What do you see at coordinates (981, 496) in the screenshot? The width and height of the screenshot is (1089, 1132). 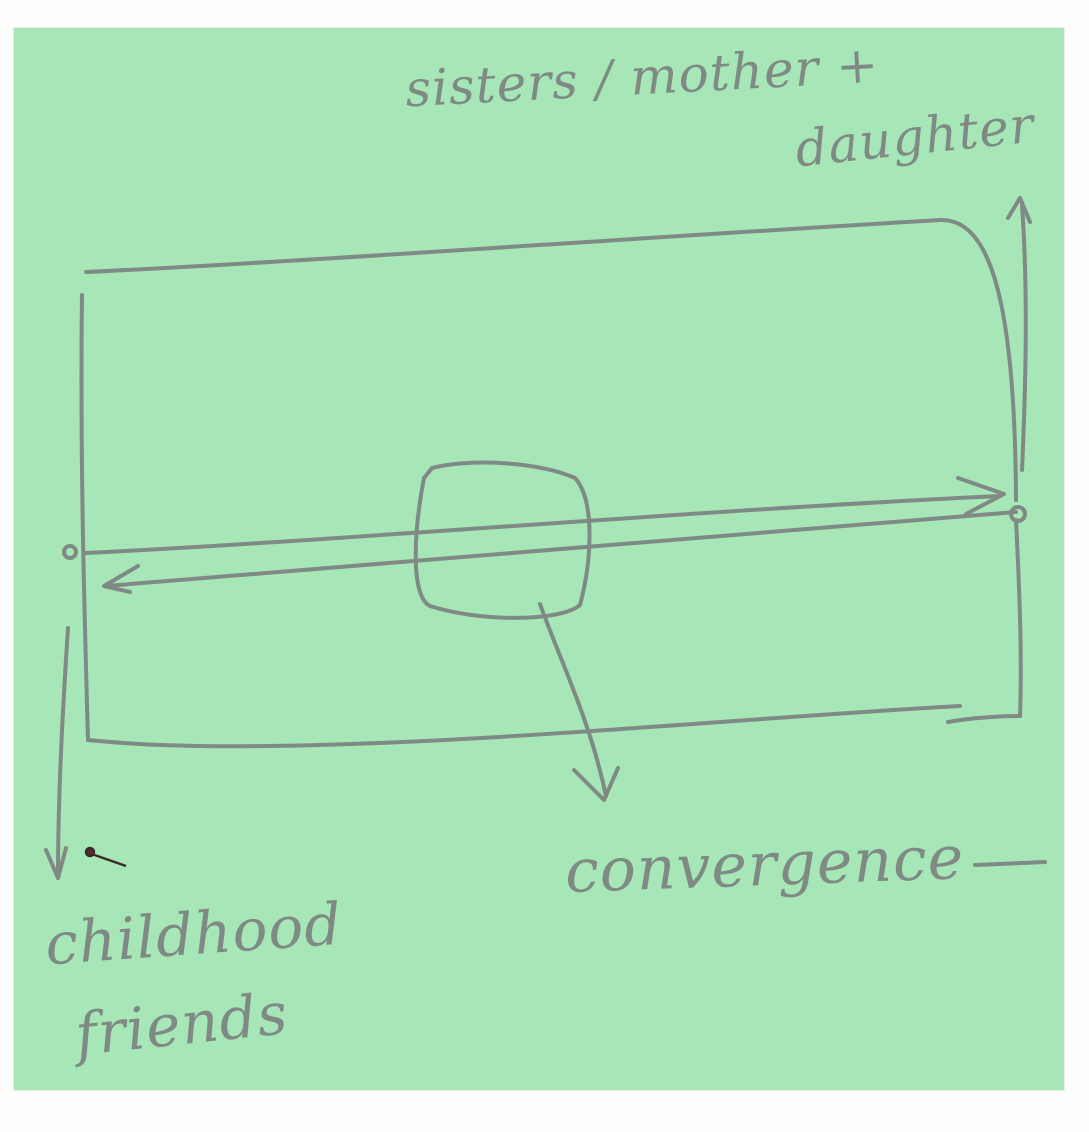 I see `right-arrow-head` at bounding box center [981, 496].